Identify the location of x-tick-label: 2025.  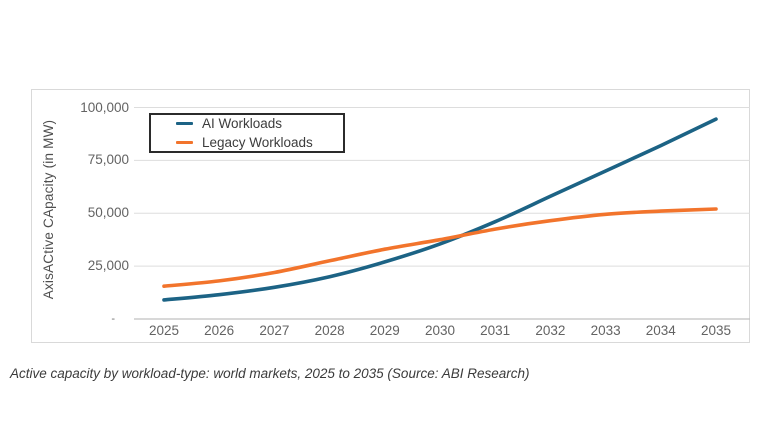
(164, 330).